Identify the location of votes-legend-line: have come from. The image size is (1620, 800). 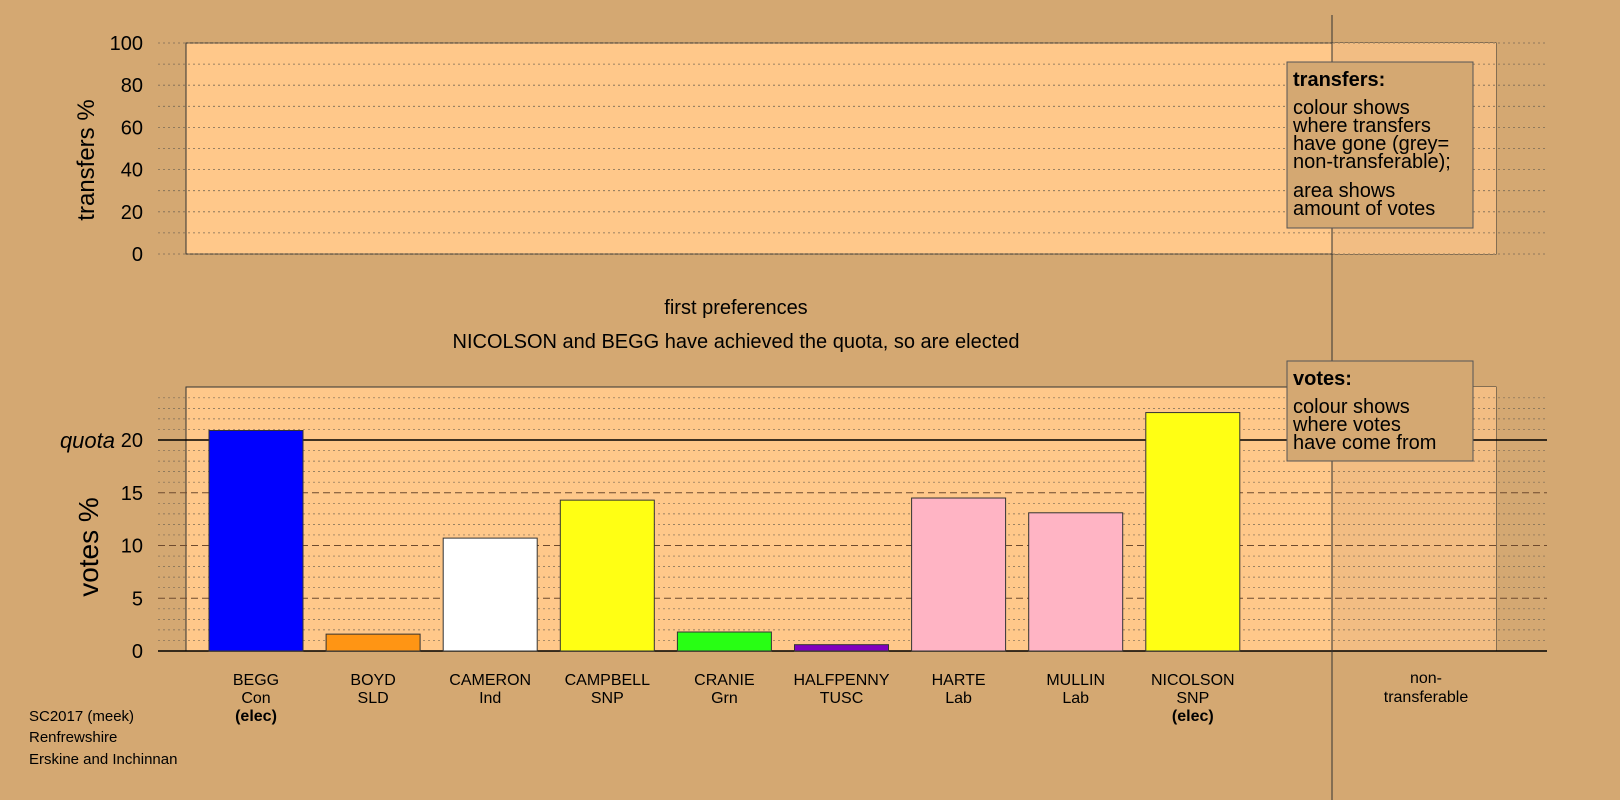
(1364, 443).